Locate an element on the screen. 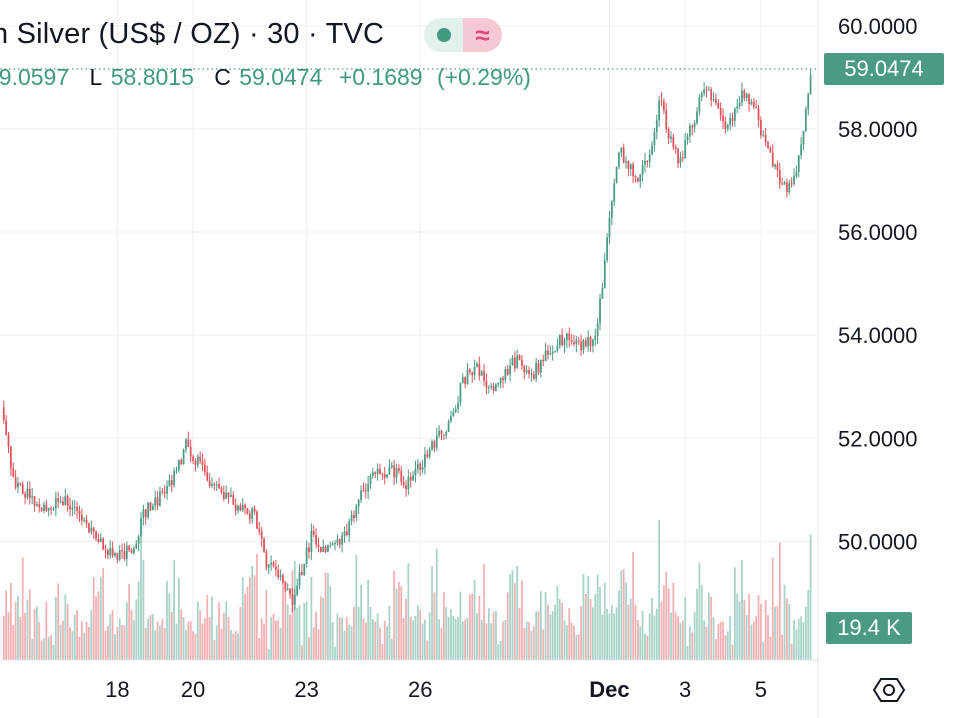  y-tick-label: 56.0000 is located at coordinates (878, 232).